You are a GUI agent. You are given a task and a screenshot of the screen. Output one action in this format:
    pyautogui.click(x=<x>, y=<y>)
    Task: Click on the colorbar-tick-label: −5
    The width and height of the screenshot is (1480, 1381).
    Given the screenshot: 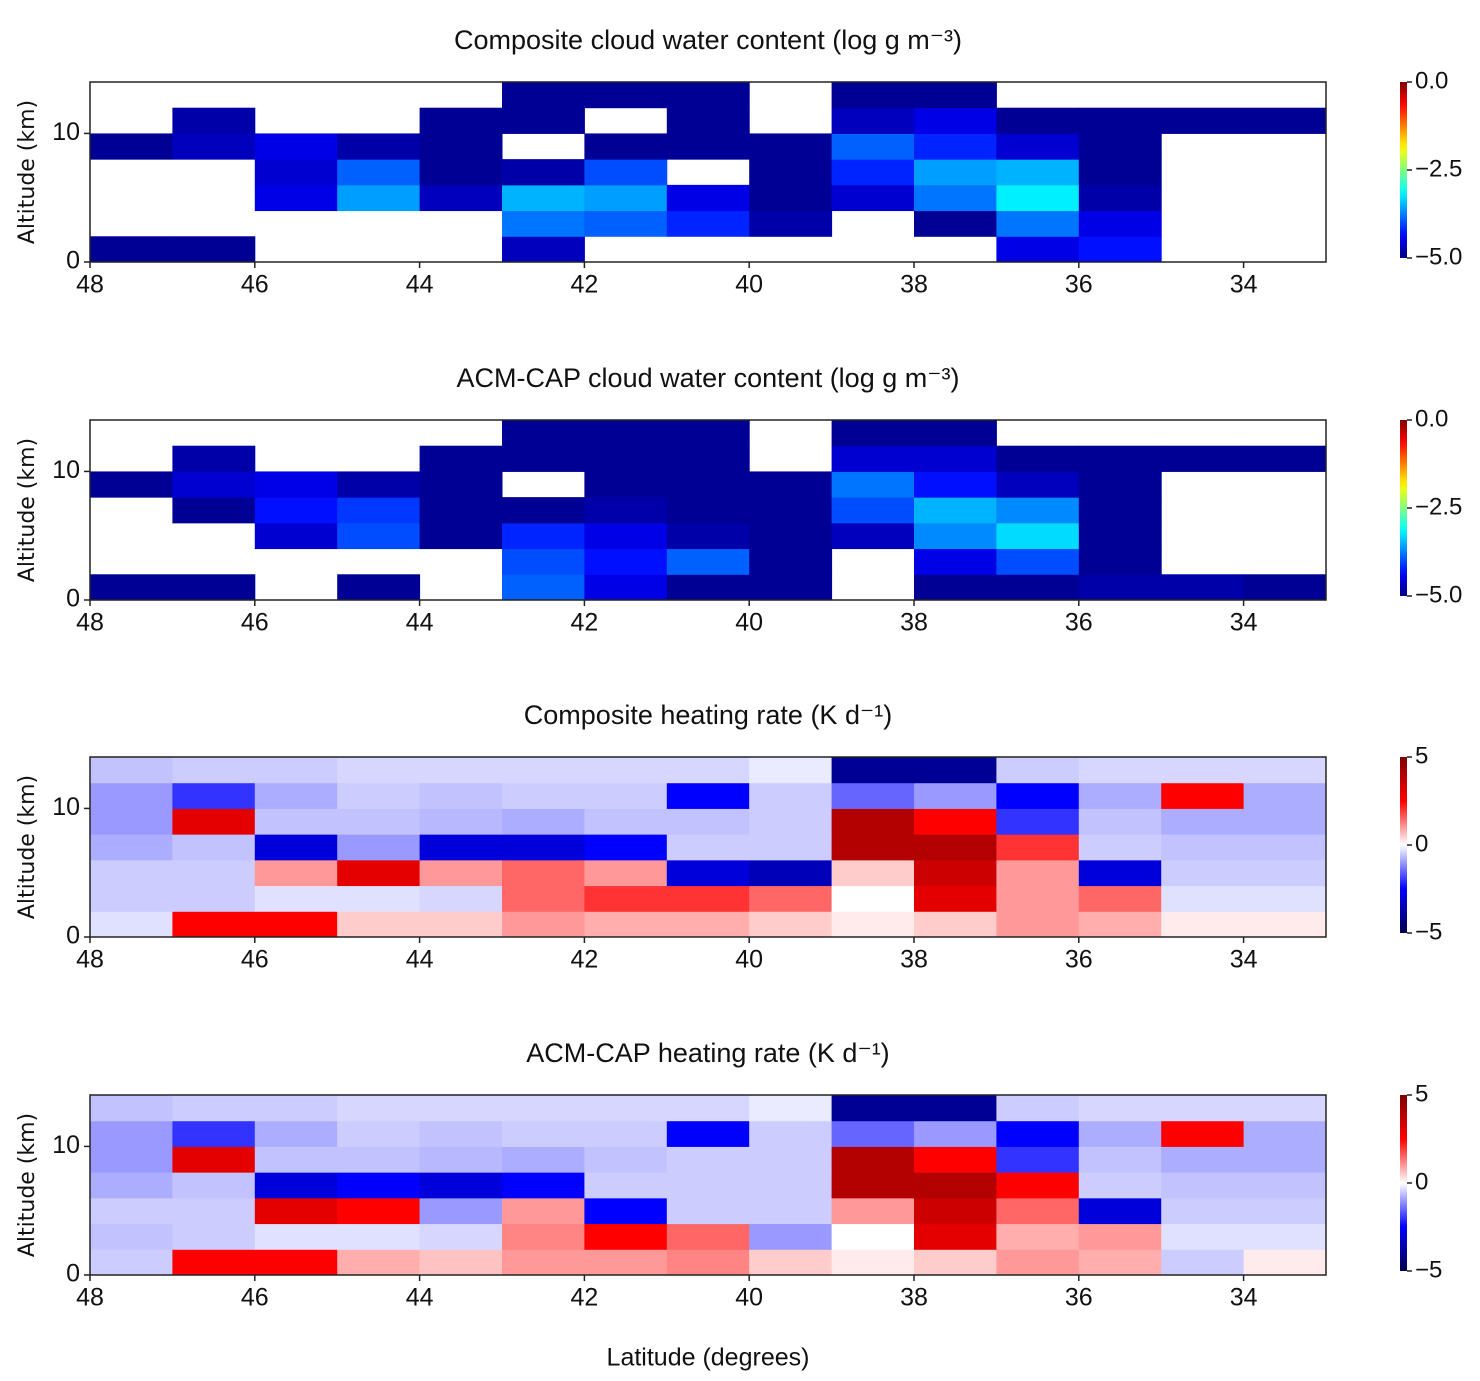 What is the action you would take?
    pyautogui.click(x=1428, y=1269)
    